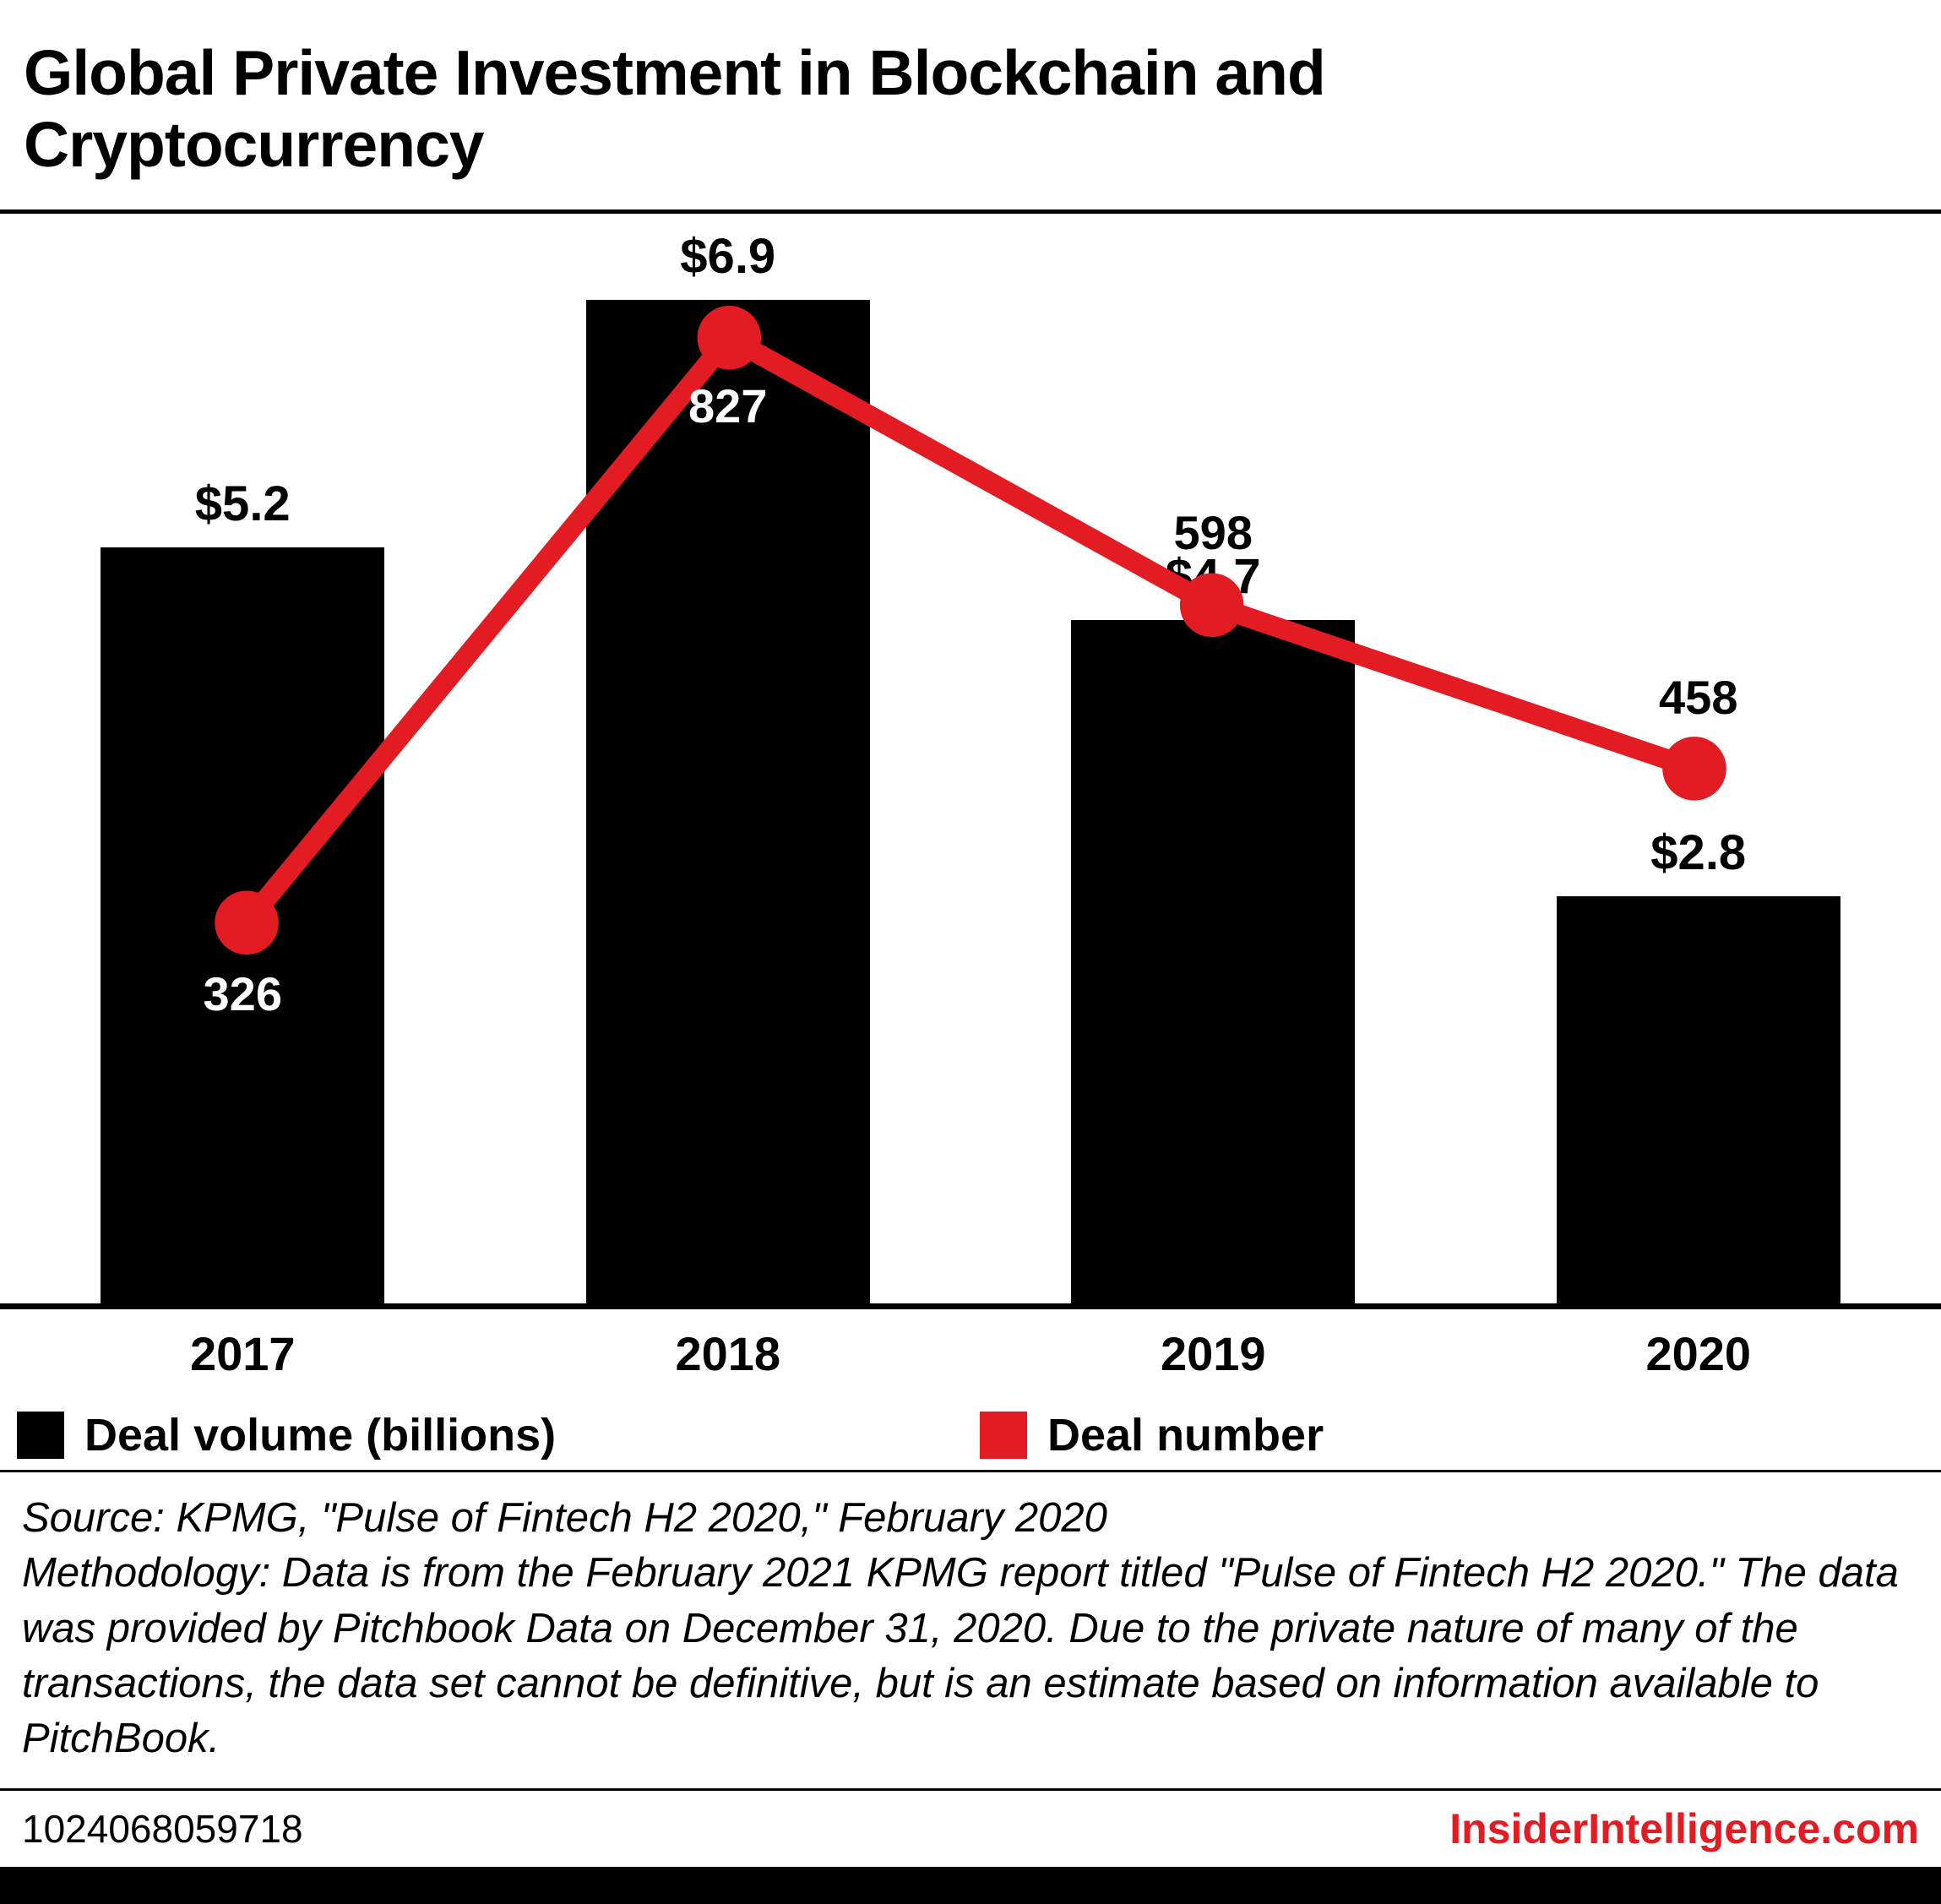 This screenshot has height=1904, width=1941. What do you see at coordinates (1698, 1353) in the screenshot?
I see `x-axis-label-2020: 2020` at bounding box center [1698, 1353].